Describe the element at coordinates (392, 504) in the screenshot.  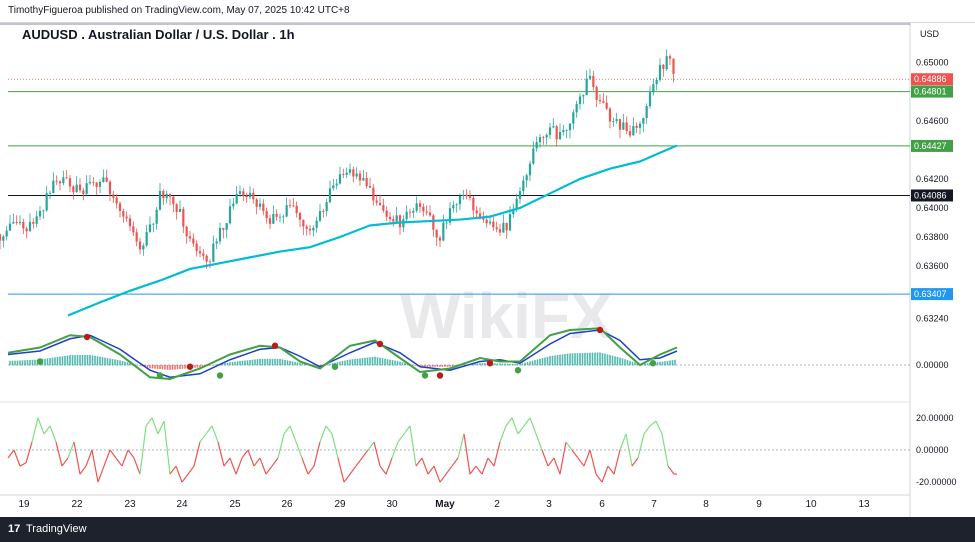
I see `time-tick-label: 30` at that location.